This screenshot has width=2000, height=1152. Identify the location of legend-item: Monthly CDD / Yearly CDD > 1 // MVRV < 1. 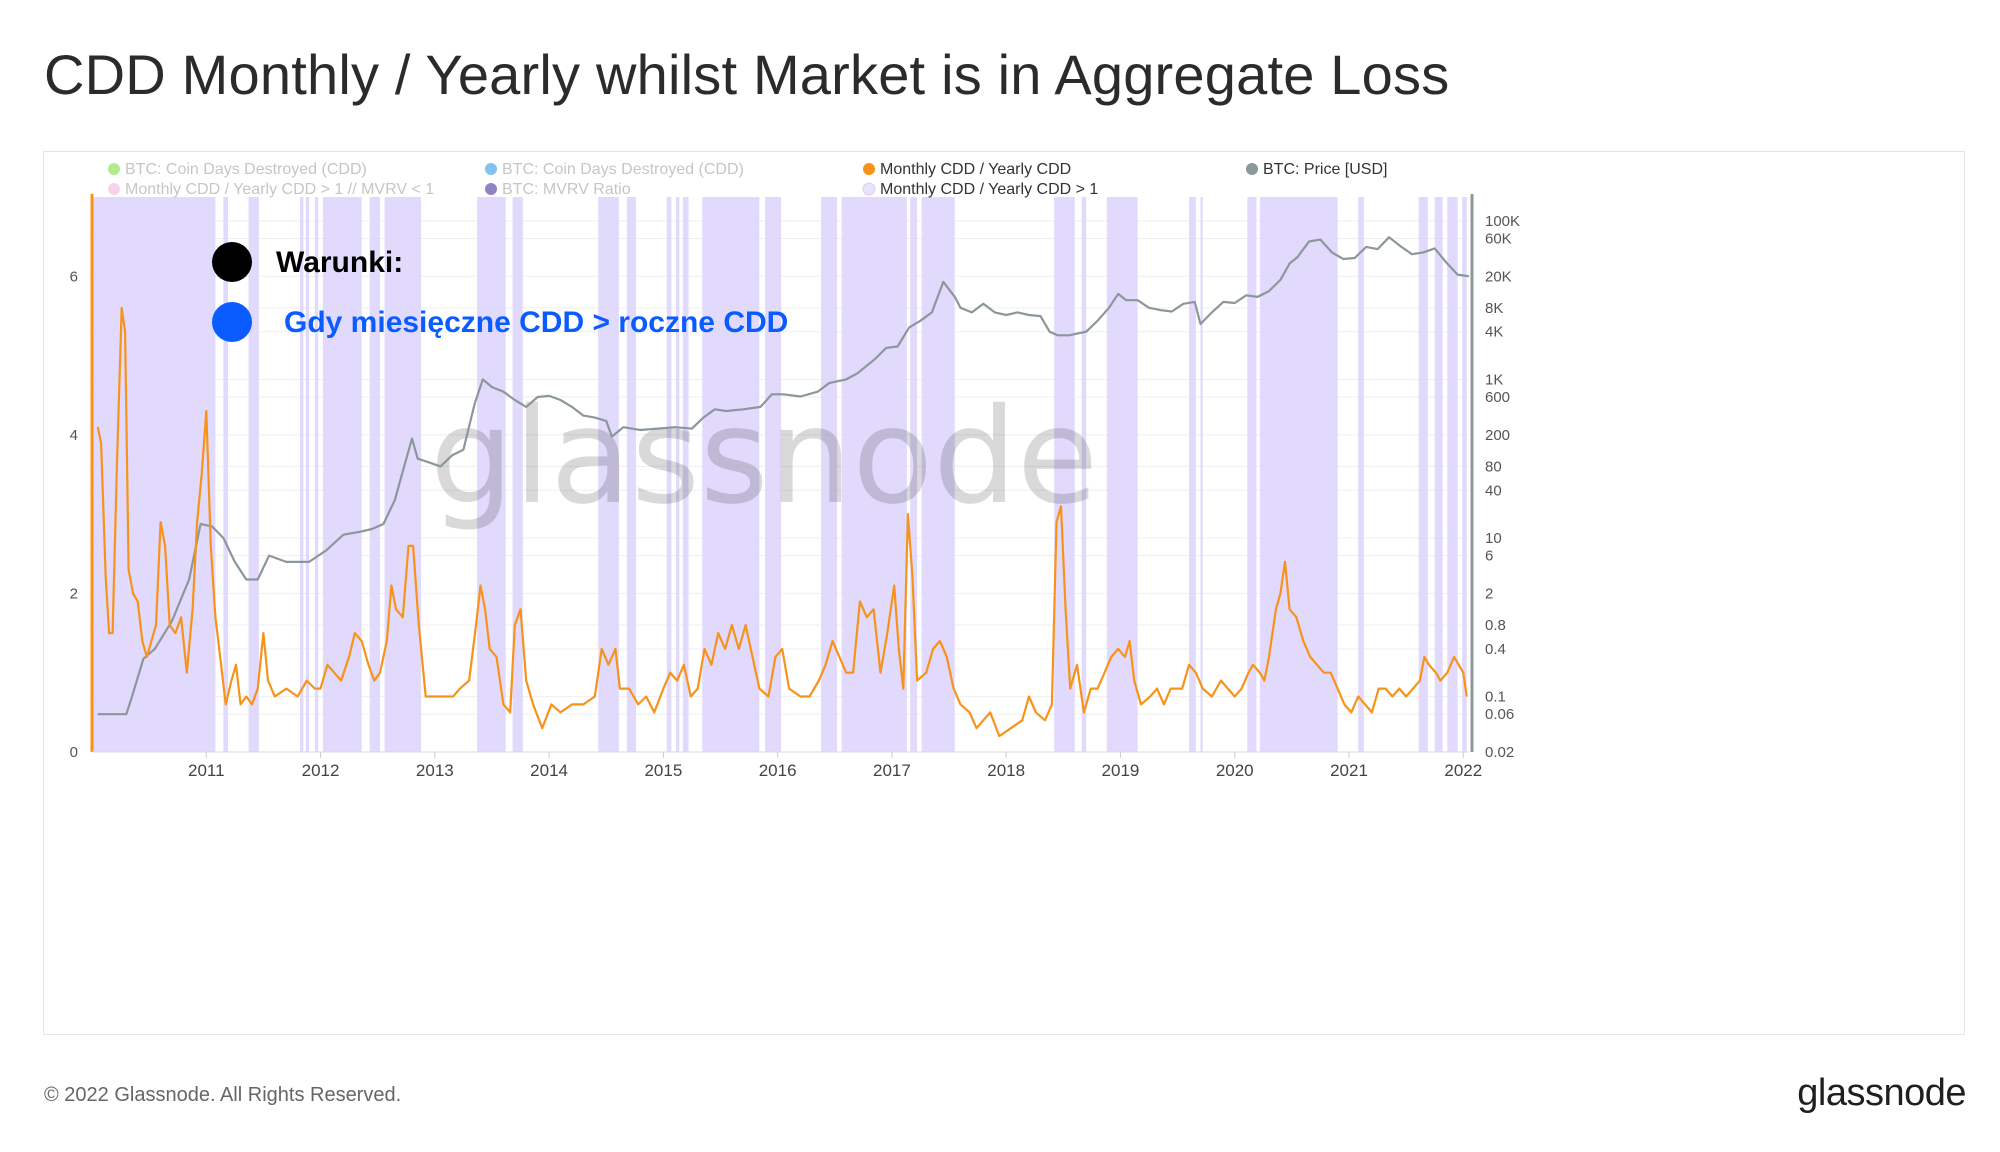
(271, 189).